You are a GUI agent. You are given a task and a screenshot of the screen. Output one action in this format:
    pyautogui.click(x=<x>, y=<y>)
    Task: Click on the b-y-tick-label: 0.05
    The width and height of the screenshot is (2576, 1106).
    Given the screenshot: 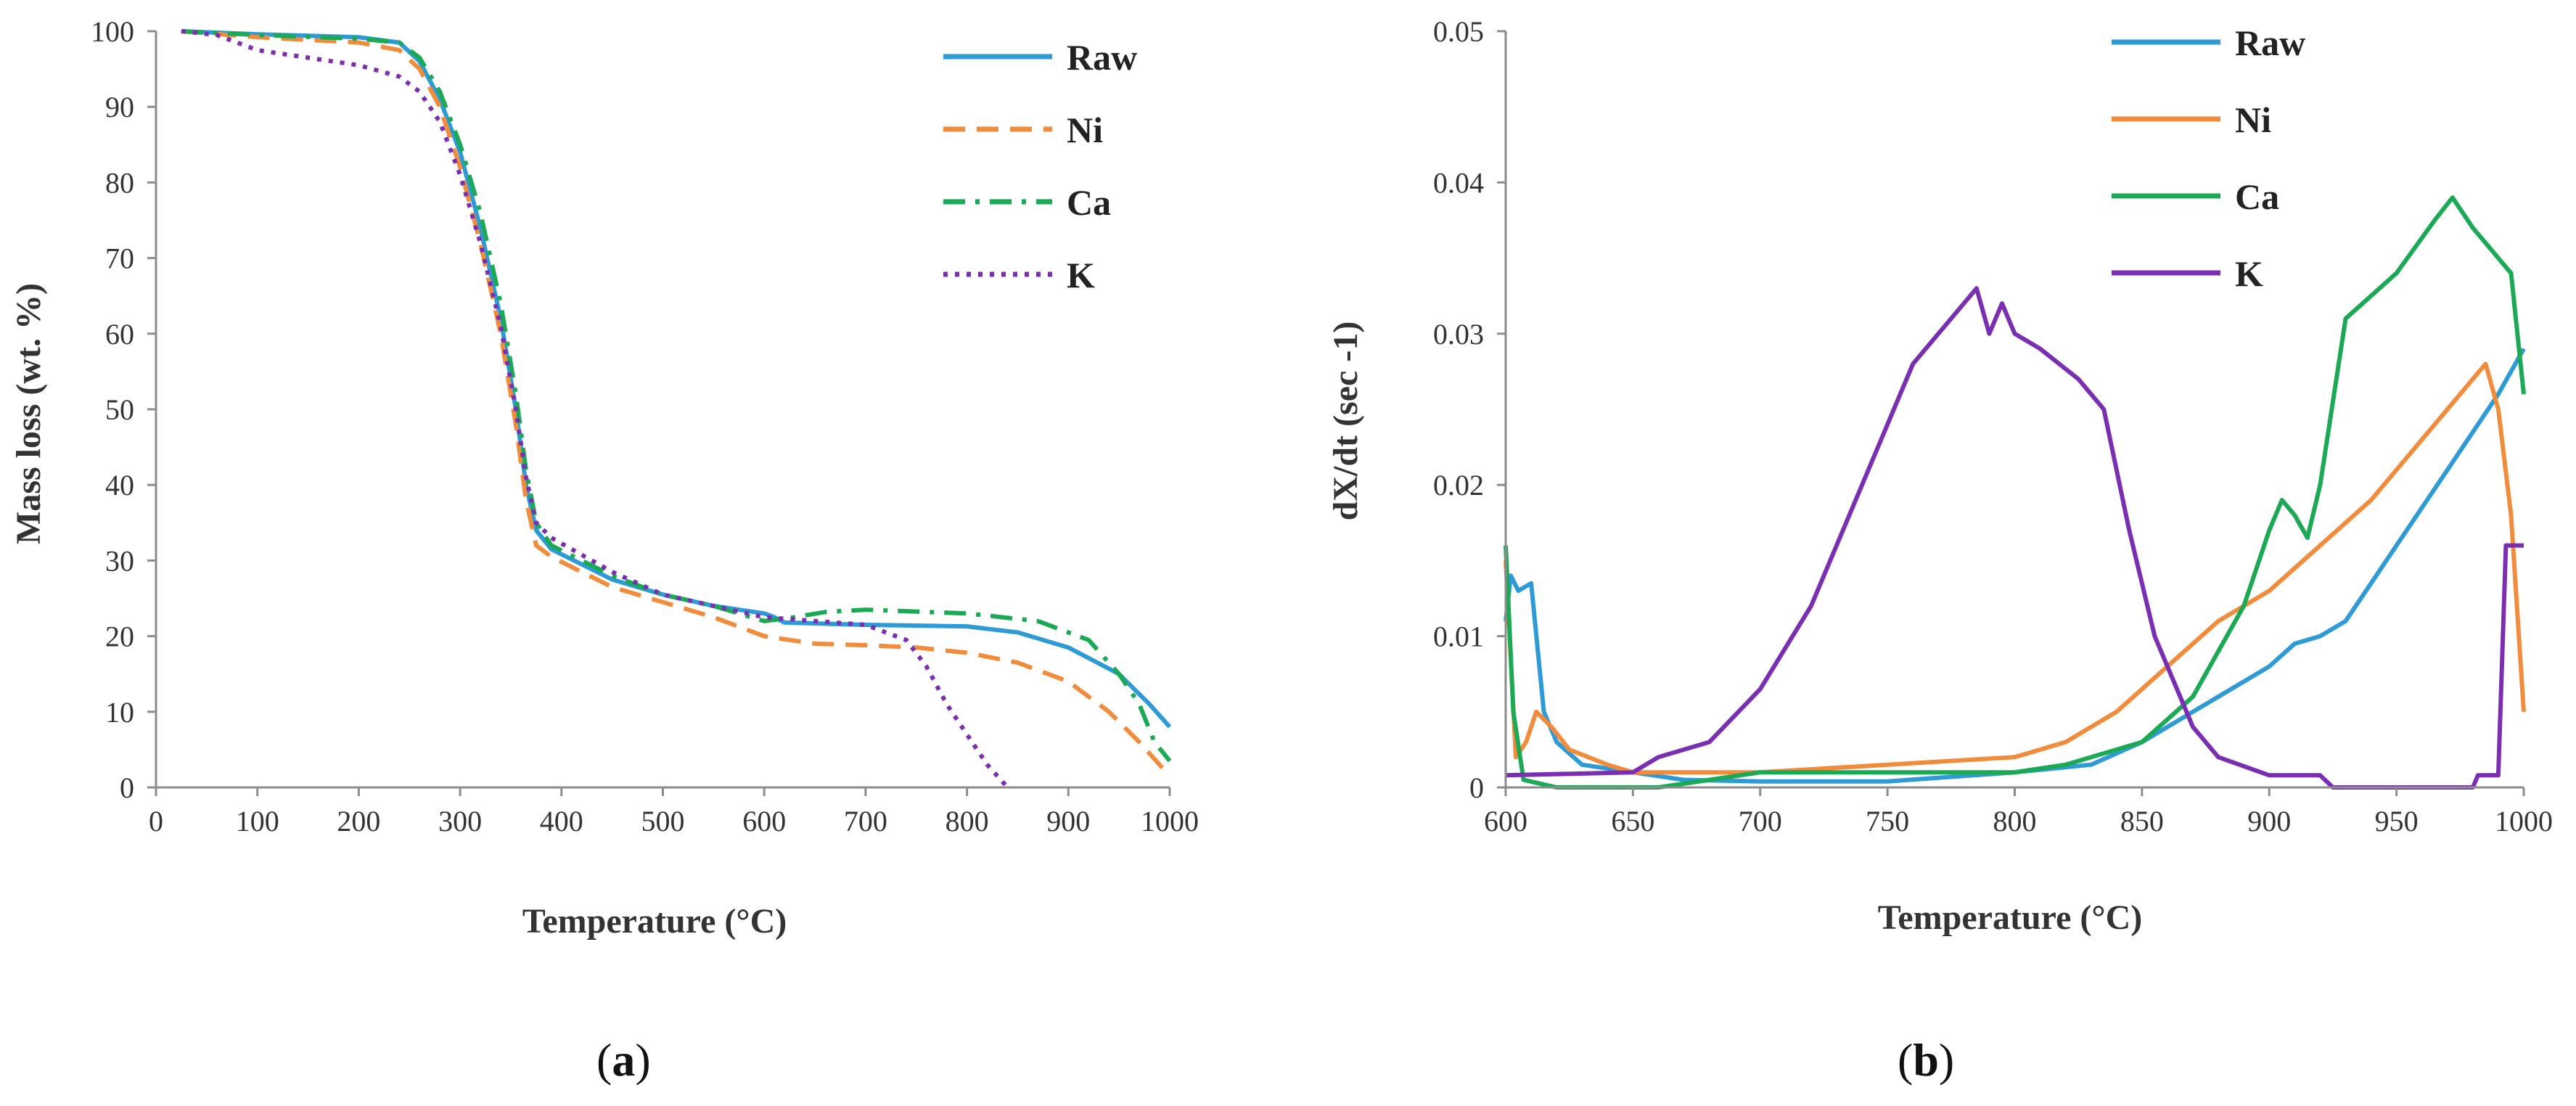 What is the action you would take?
    pyautogui.click(x=1458, y=31)
    